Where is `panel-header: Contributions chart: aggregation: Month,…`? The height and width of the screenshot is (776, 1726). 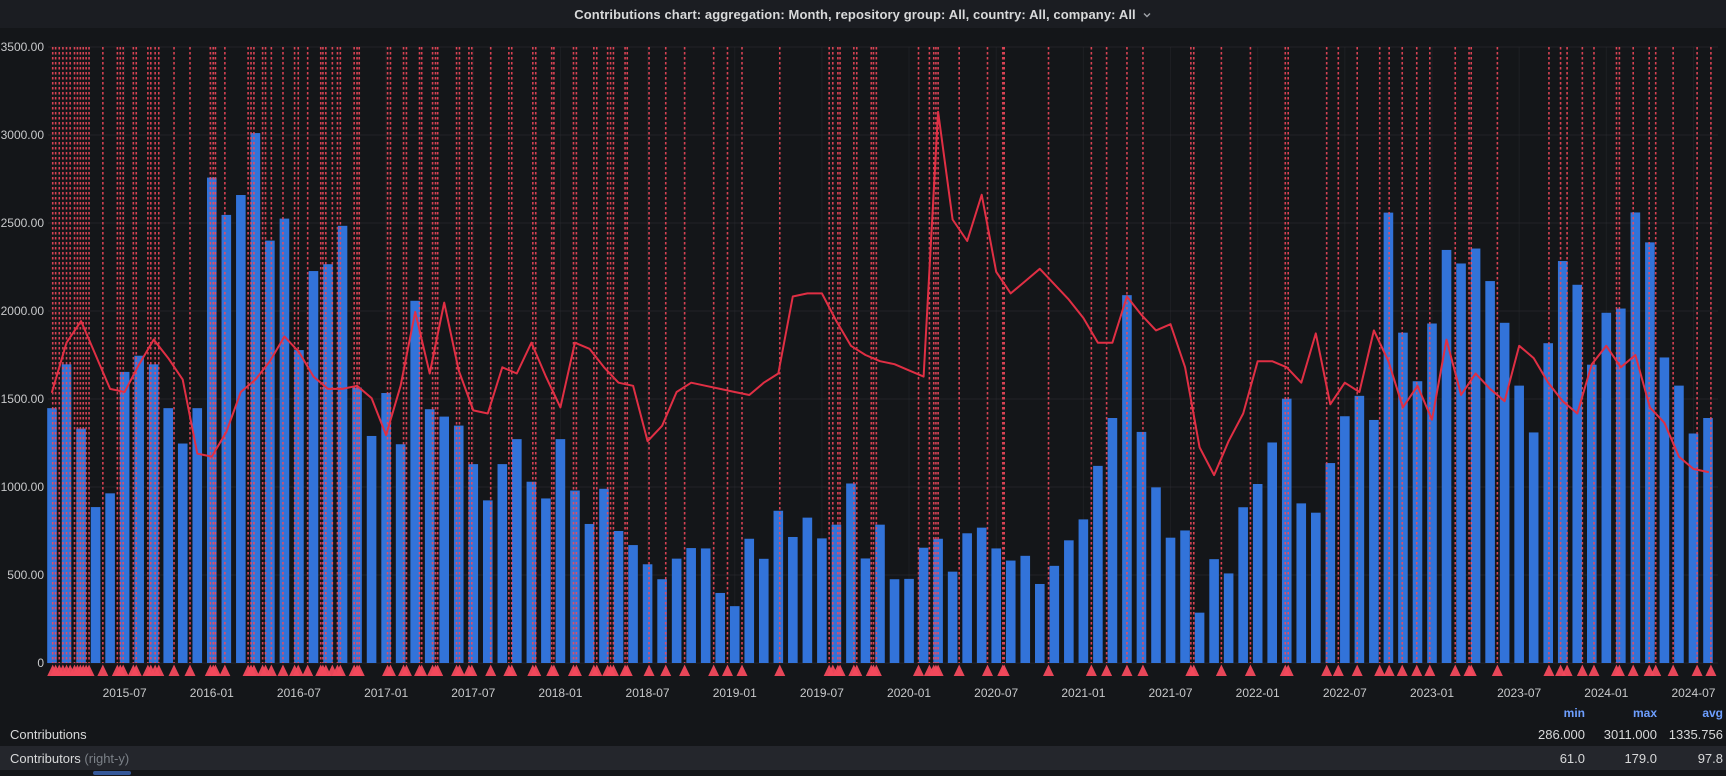 panel-header: Contributions chart: aggregation: Month,… is located at coordinates (863, 14).